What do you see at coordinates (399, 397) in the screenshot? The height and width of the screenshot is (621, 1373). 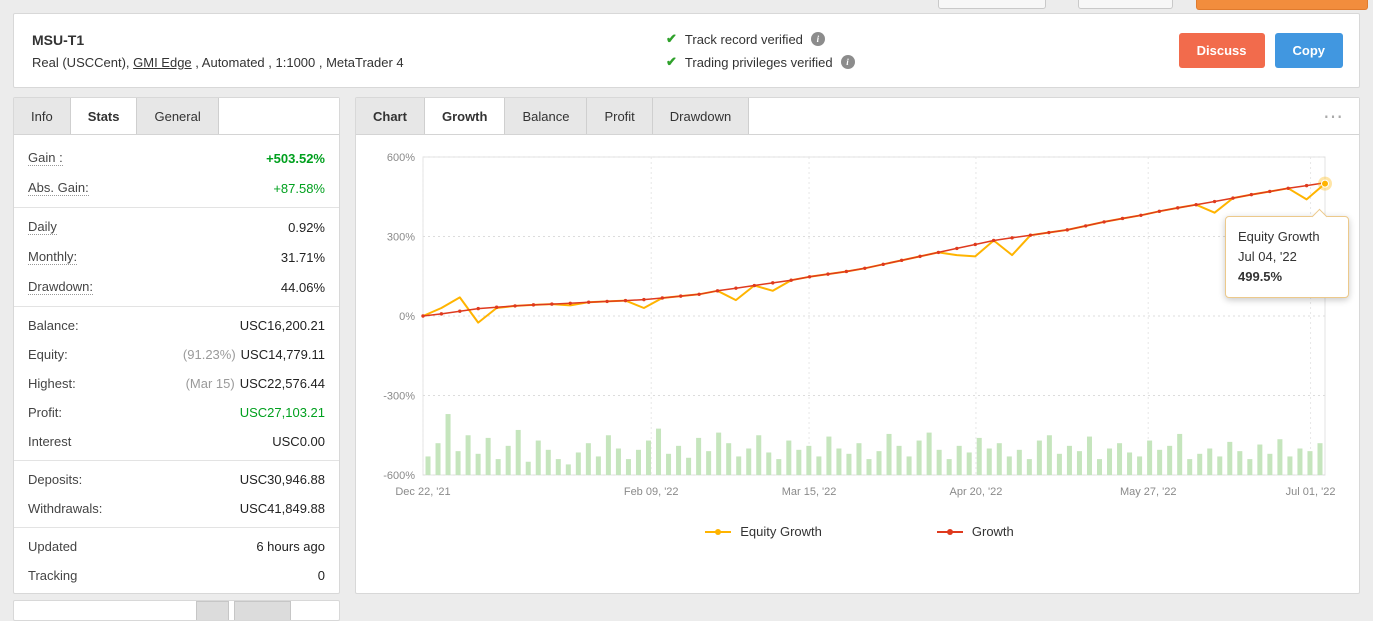 I see `svg-text: -300%` at bounding box center [399, 397].